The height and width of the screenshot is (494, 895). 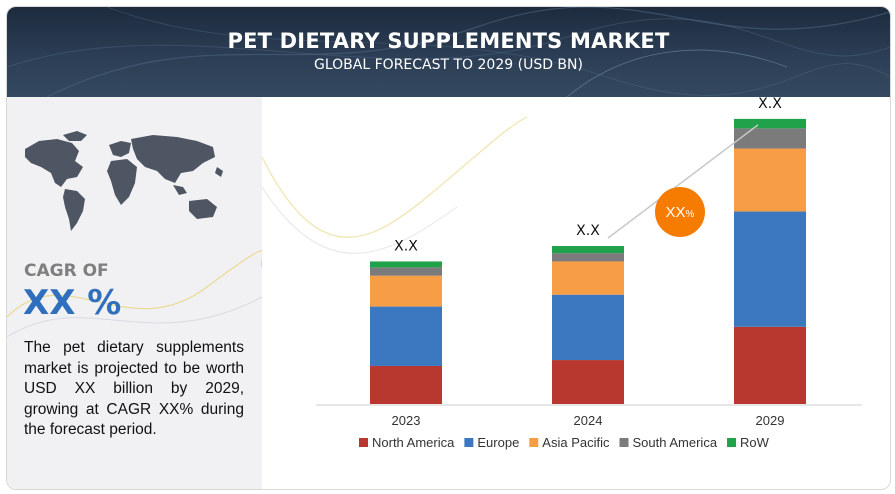 What do you see at coordinates (588, 231) in the screenshot?
I see `total-label-2024: X.X` at bounding box center [588, 231].